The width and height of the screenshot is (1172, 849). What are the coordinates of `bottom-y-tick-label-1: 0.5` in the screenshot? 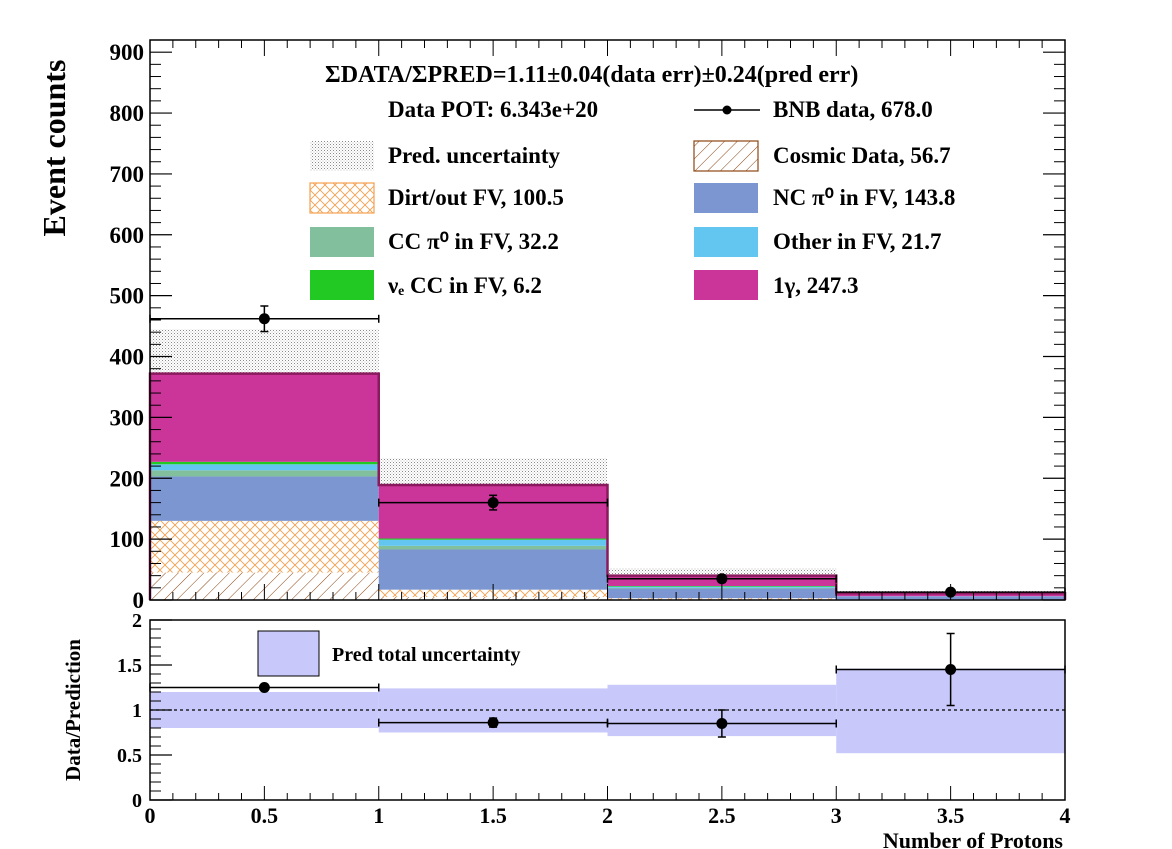 It's located at (129, 756).